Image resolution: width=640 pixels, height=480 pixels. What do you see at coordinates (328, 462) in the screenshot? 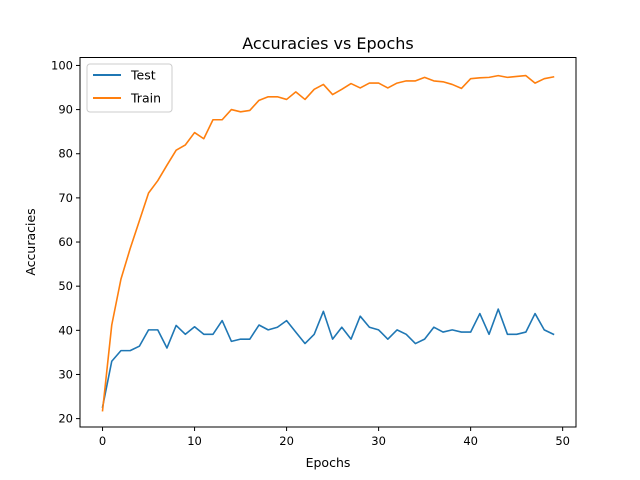
I see `x-axis-label: Epochs` at bounding box center [328, 462].